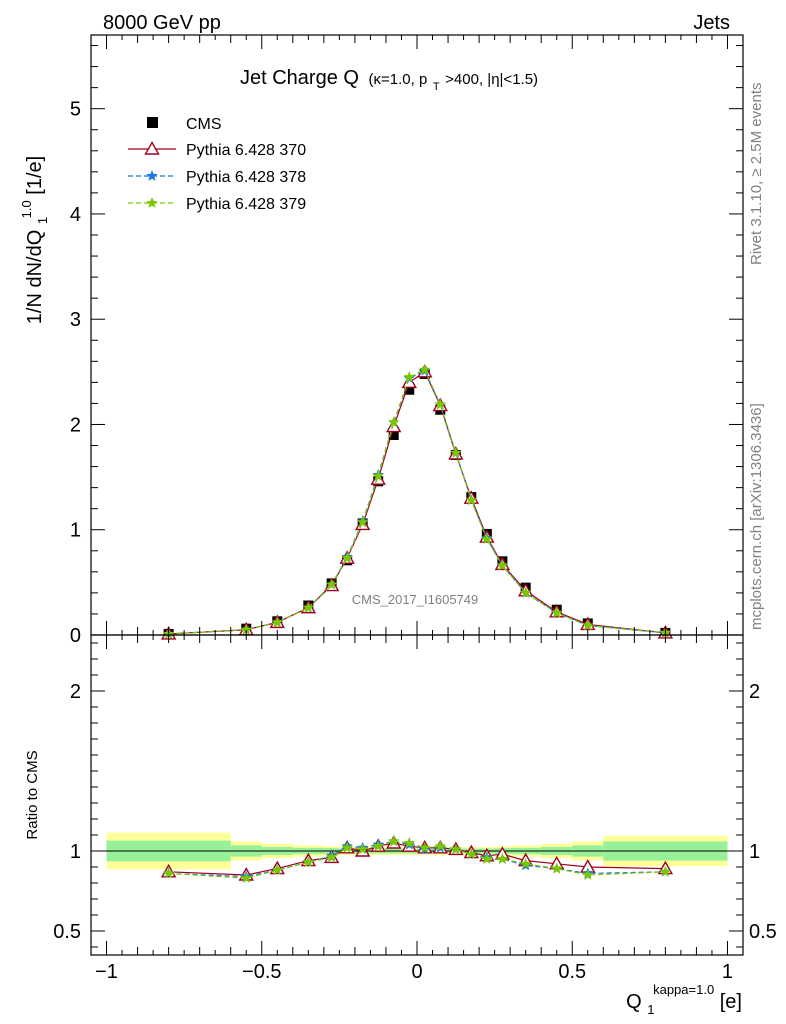 The image size is (786, 1024). I want to click on ratio-xlabel: Q 1 kappa=1.0 [e], so click(684, 998).